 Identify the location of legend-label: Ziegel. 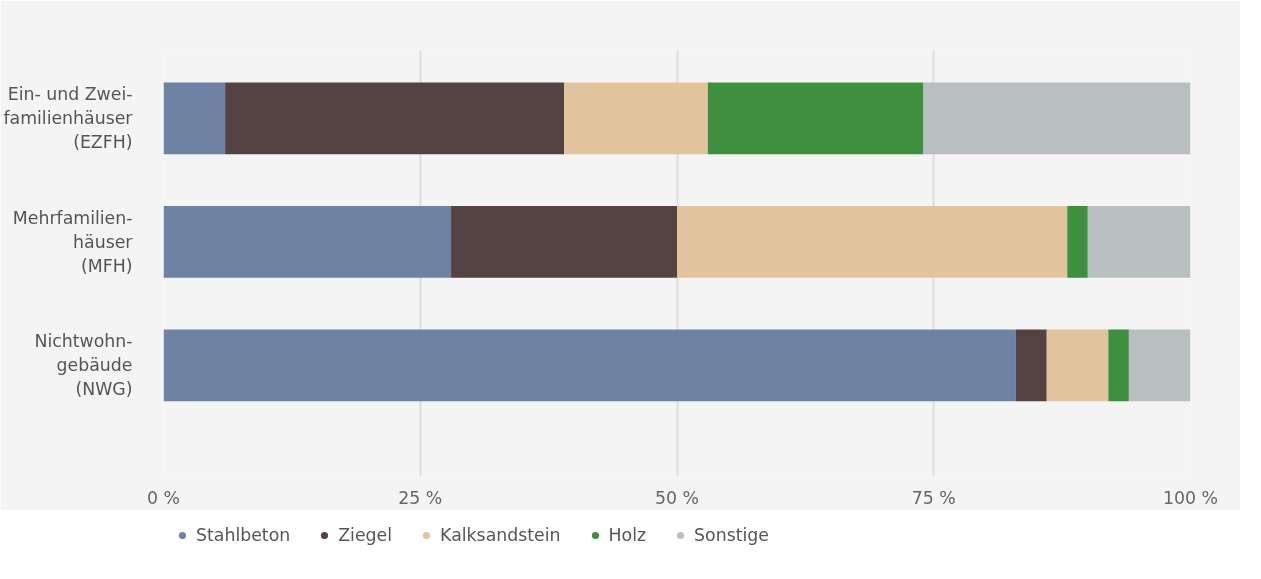
(365, 535).